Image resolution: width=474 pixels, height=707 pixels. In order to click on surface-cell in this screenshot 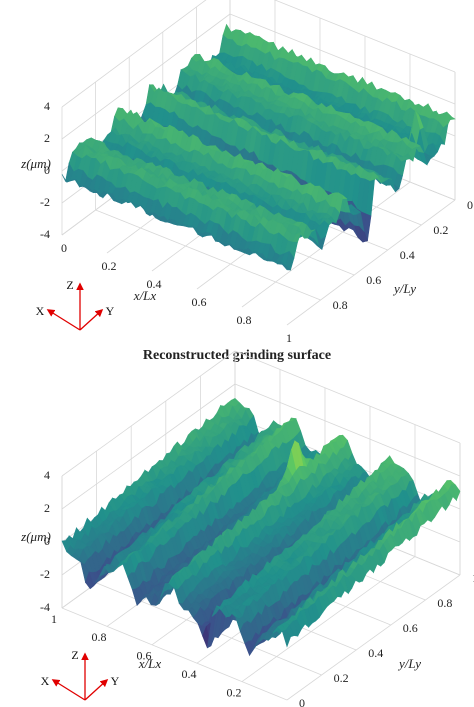, I will do `click(287, 267)`.